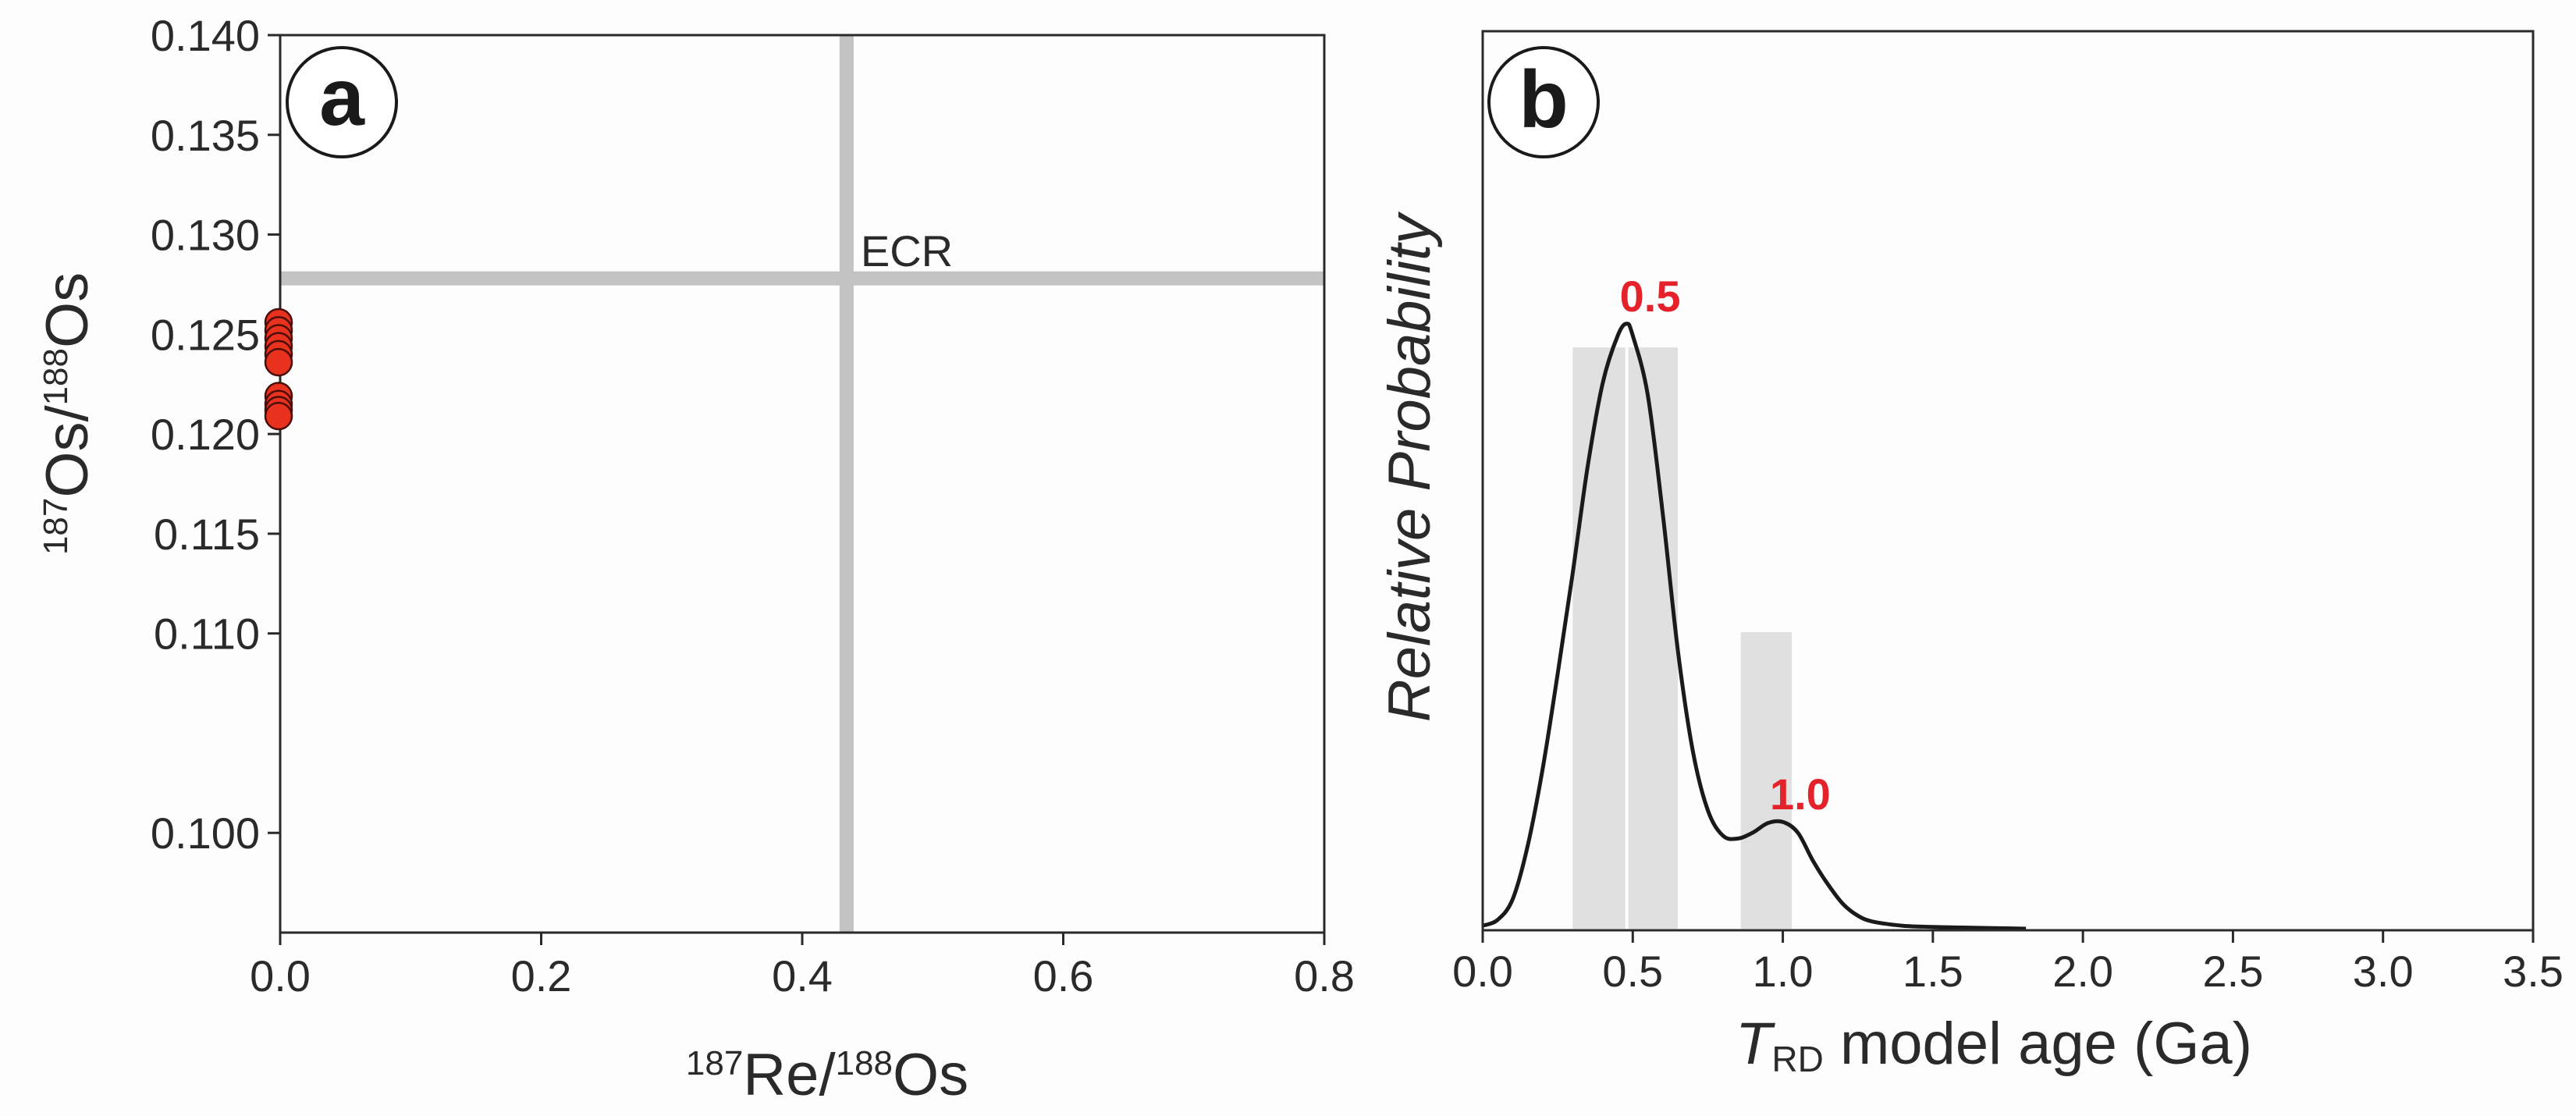 This screenshot has width=2576, height=1116. What do you see at coordinates (1410, 467) in the screenshot?
I see `b-y-axis-label: Relative Probability` at bounding box center [1410, 467].